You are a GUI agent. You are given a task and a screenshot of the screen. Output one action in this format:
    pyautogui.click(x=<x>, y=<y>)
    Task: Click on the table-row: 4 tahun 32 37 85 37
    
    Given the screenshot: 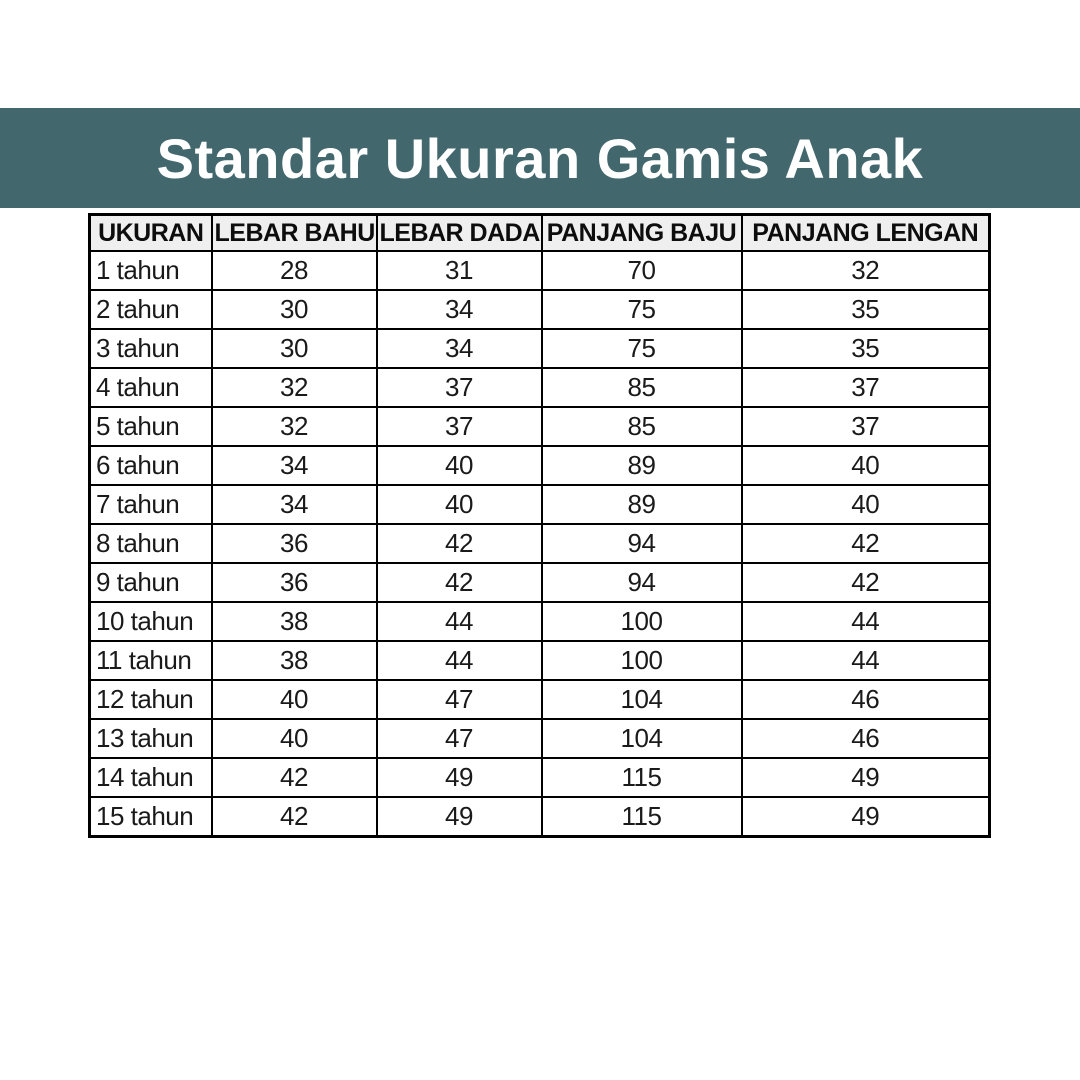 What is the action you would take?
    pyautogui.click(x=539, y=387)
    